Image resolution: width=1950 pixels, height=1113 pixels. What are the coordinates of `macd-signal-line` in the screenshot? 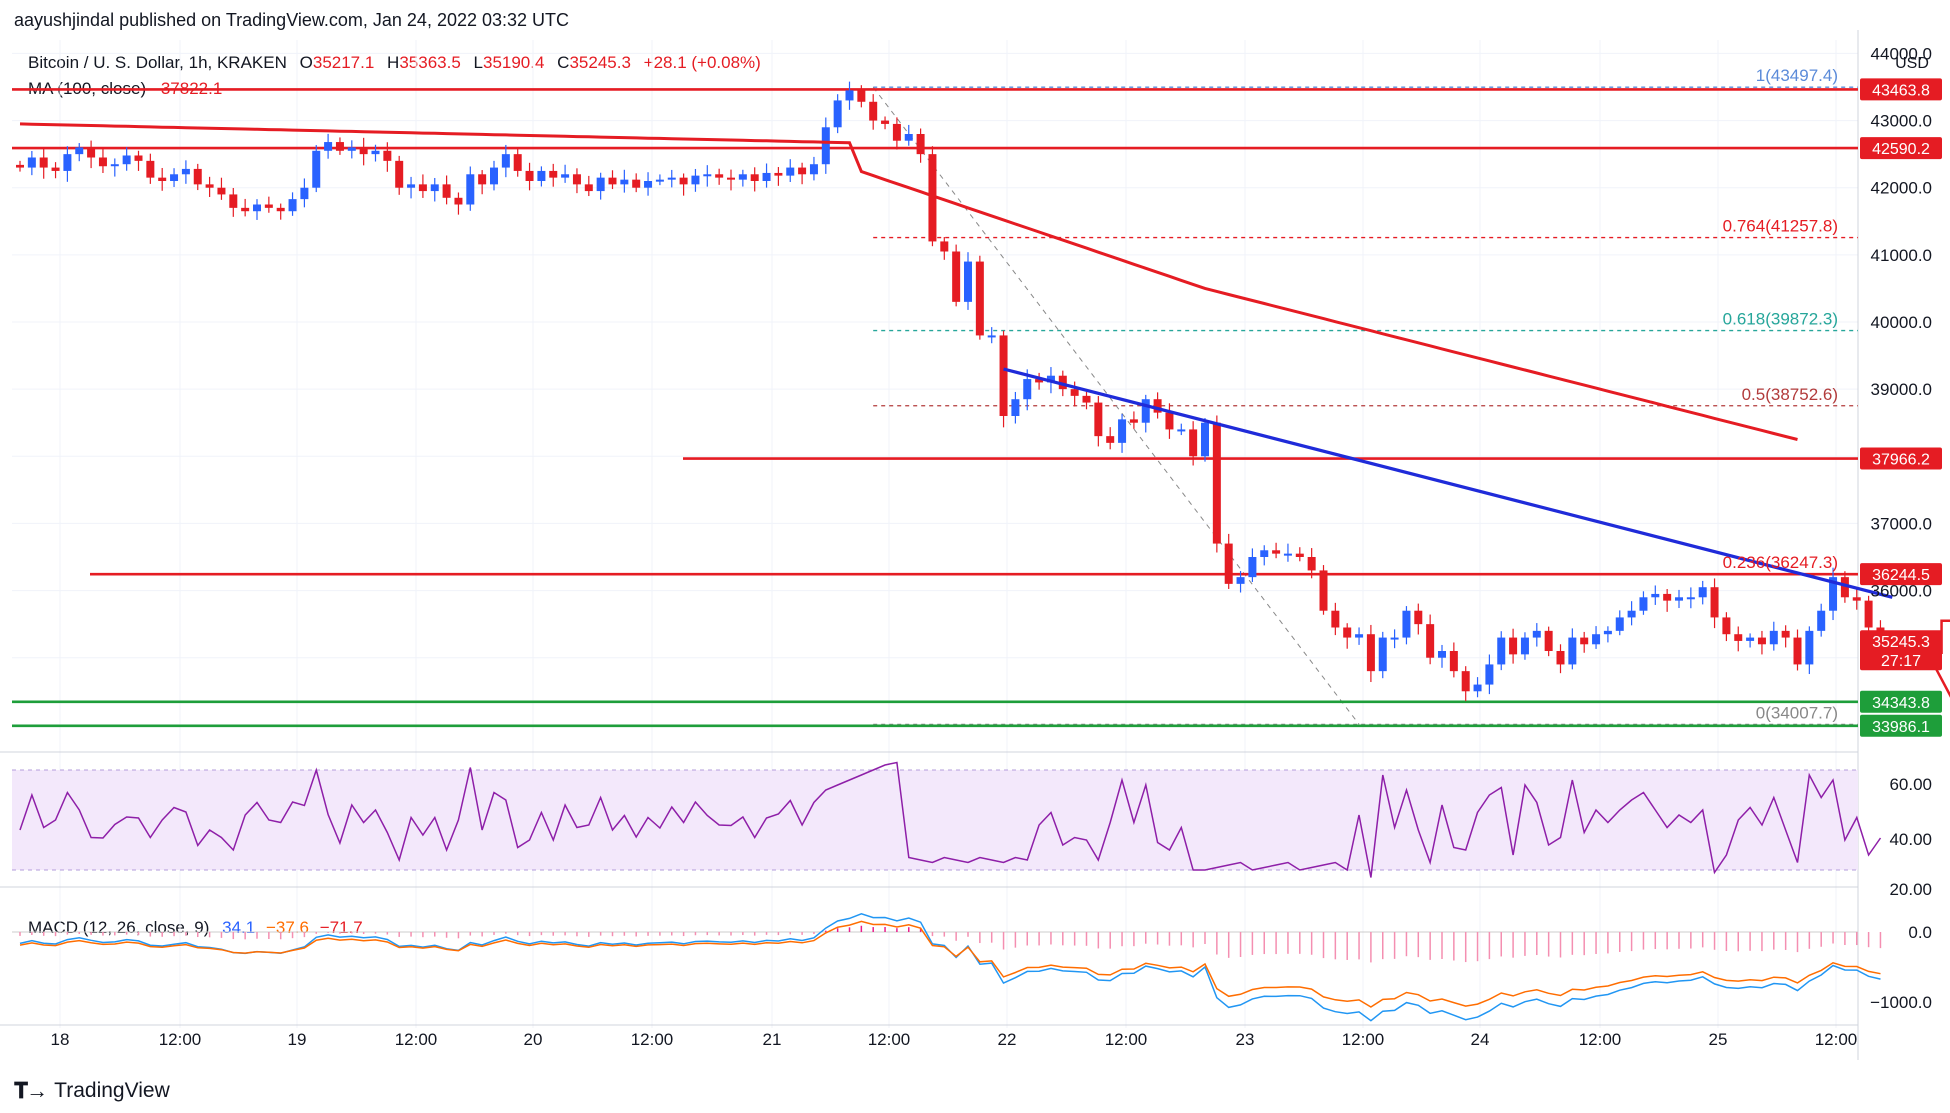 It's located at (950, 964).